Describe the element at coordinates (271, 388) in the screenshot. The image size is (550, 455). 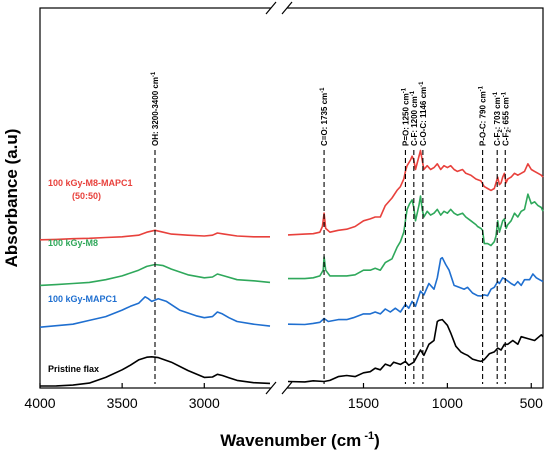
I see `axis-break-mark-1-a` at that location.